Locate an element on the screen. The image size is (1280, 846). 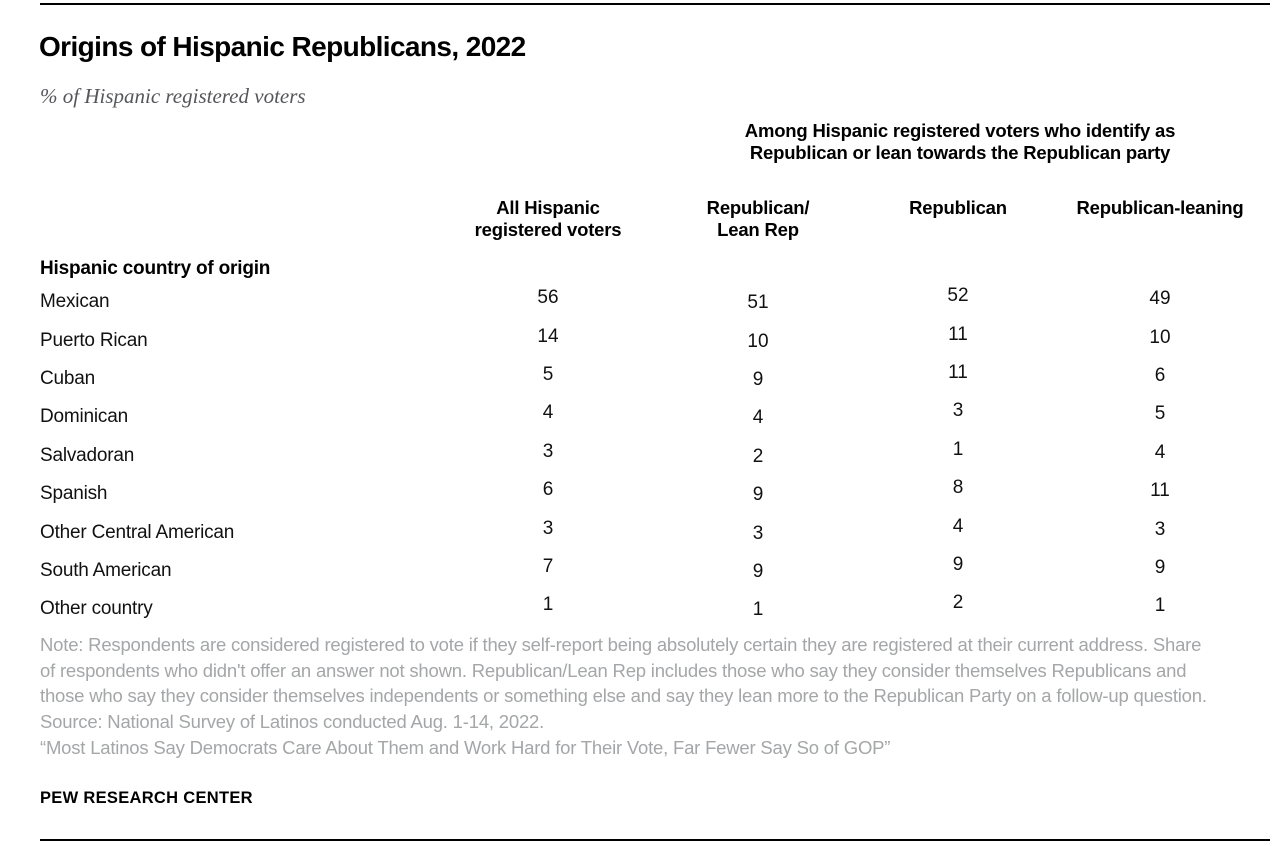
top-divider is located at coordinates (655, 4).